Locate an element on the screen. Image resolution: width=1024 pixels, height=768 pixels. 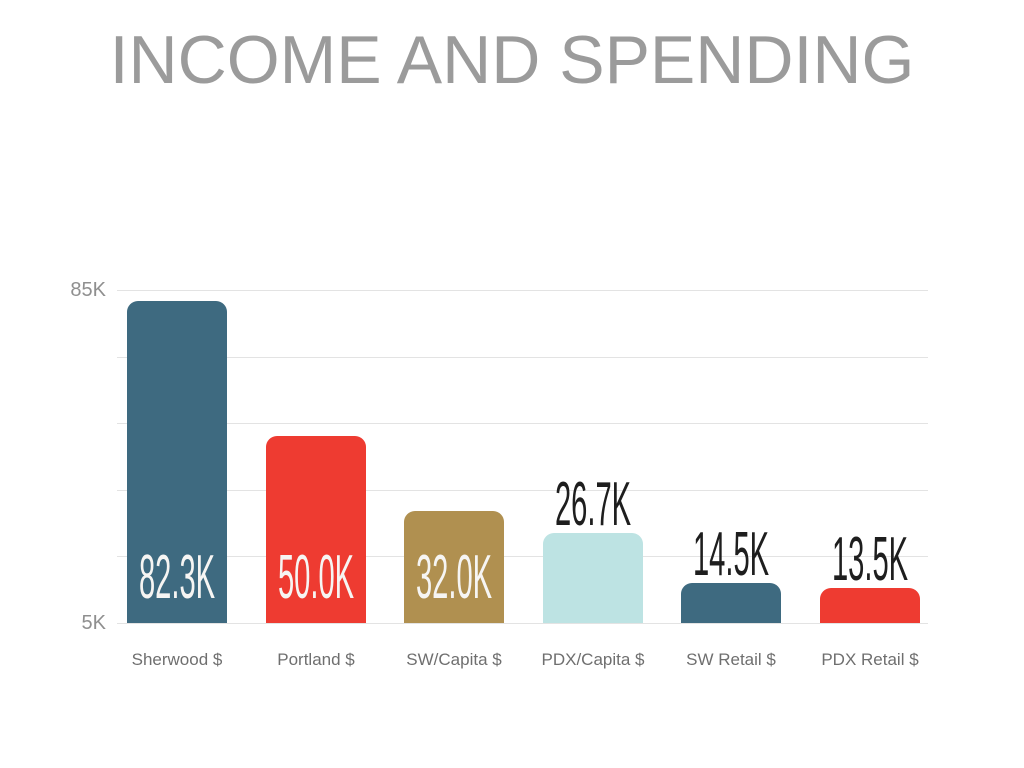
x-axis-label-sherwood: Sherwood $ is located at coordinates (177, 659).